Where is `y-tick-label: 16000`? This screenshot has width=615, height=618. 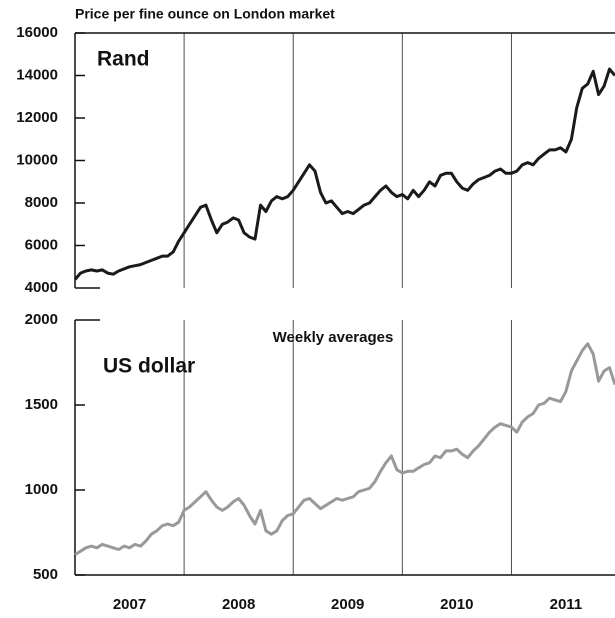
y-tick-label: 16000 is located at coordinates (37, 32).